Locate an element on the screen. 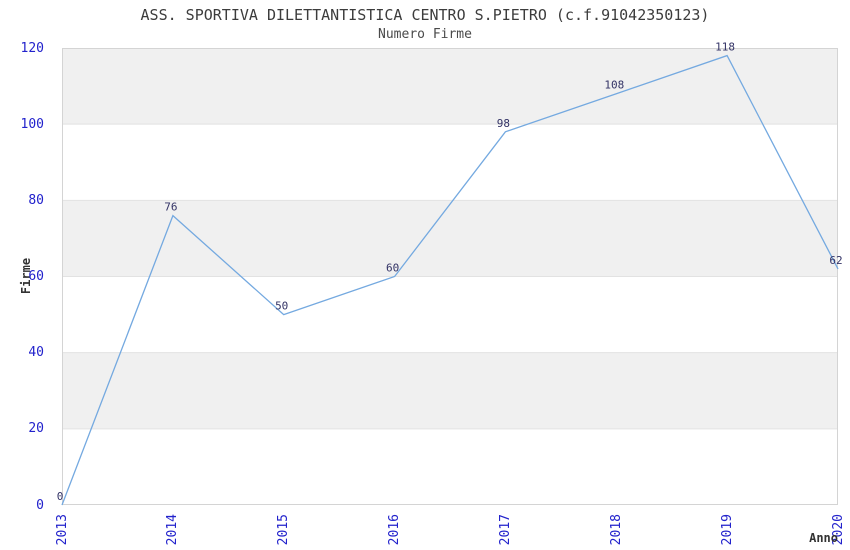 Image resolution: width=850 pixels, height=550 pixels. point-label: 118 is located at coordinates (725, 47).